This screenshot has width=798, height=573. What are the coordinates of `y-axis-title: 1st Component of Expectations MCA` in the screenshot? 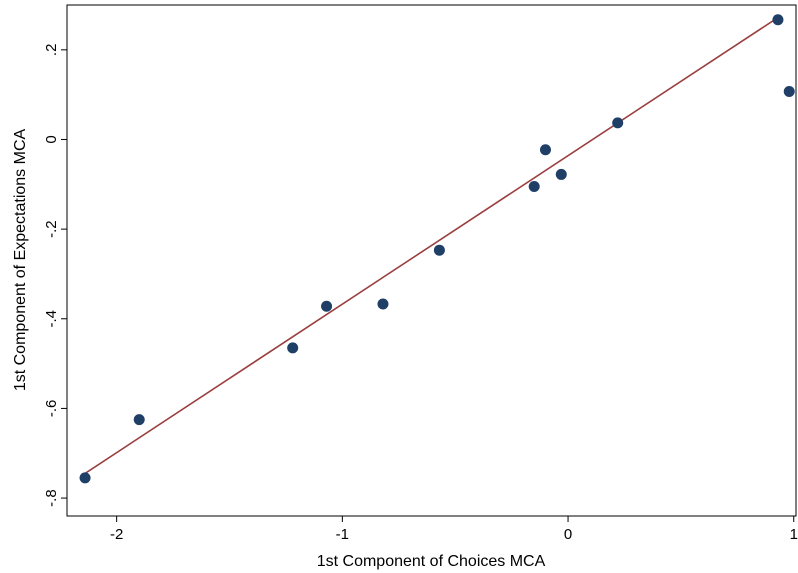 It's located at (20, 260).